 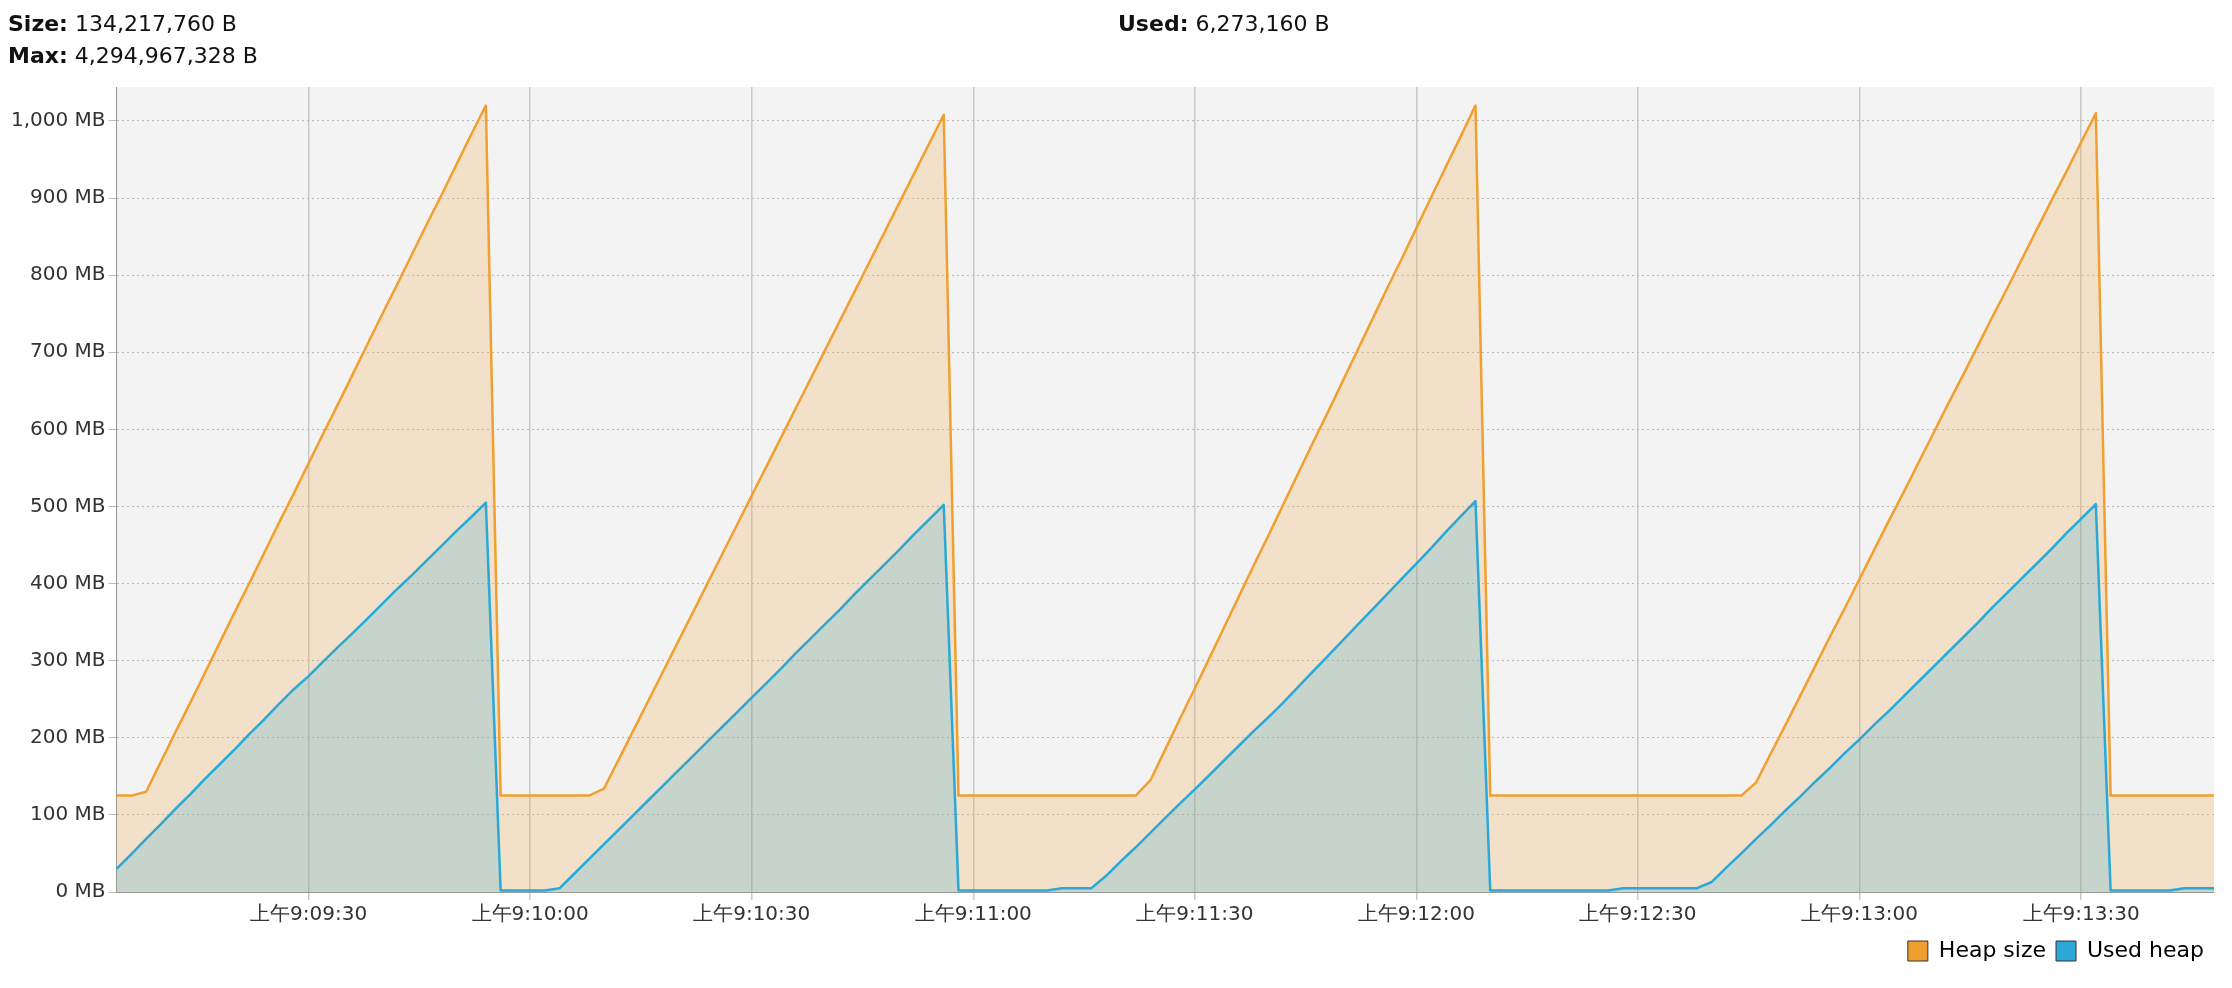 What do you see at coordinates (309, 913) in the screenshot?
I see `x-tick-label: 上午9:09:30` at bounding box center [309, 913].